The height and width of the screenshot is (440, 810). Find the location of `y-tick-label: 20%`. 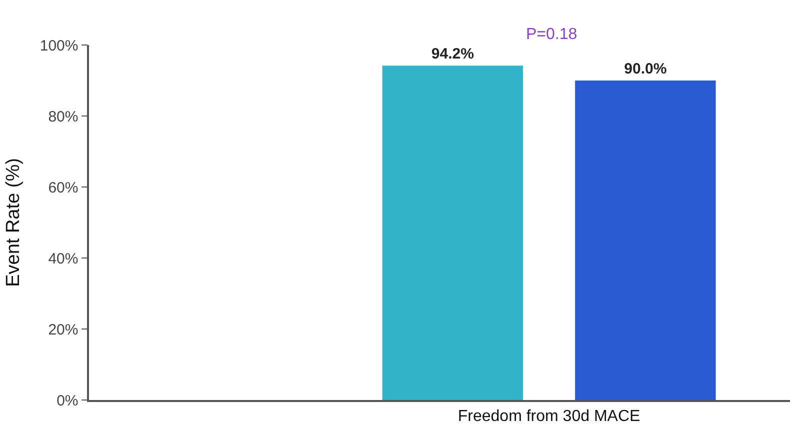

y-tick-label: 20% is located at coordinates (63, 329).